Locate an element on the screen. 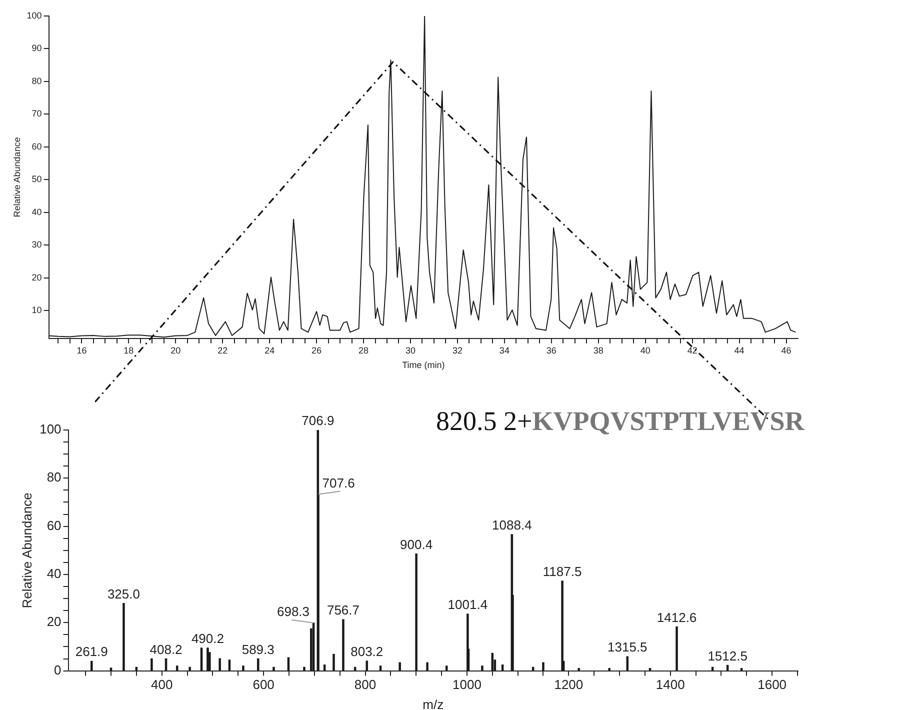 The image size is (905, 710). annotation: 1315.5 is located at coordinates (628, 647).